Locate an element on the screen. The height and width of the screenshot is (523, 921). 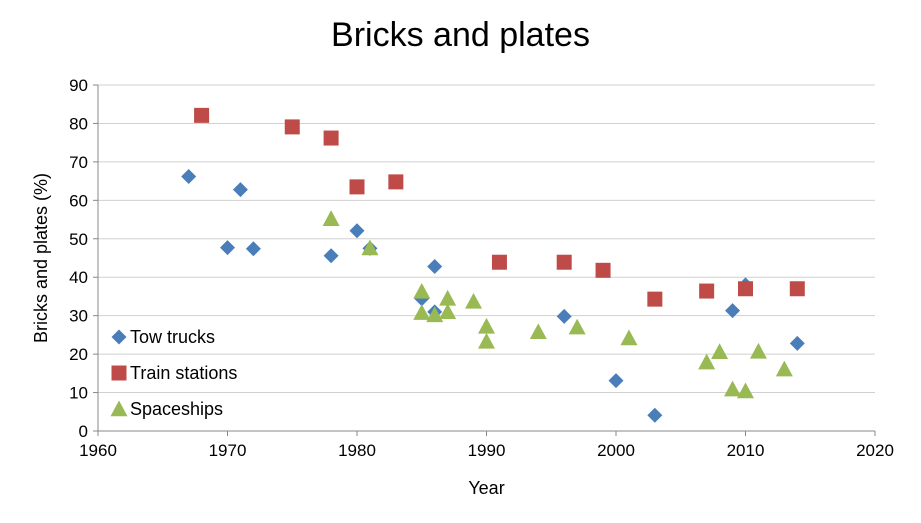
y-tick-label: 20 is located at coordinates (78, 354).